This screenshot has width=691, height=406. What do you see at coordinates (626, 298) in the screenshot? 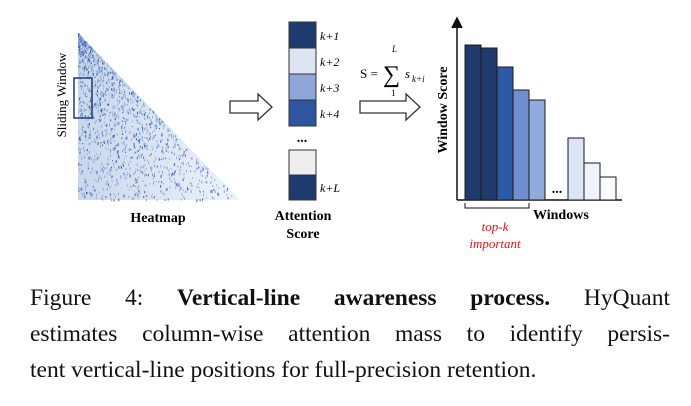
I see `caption-text: HyQuant` at bounding box center [626, 298].